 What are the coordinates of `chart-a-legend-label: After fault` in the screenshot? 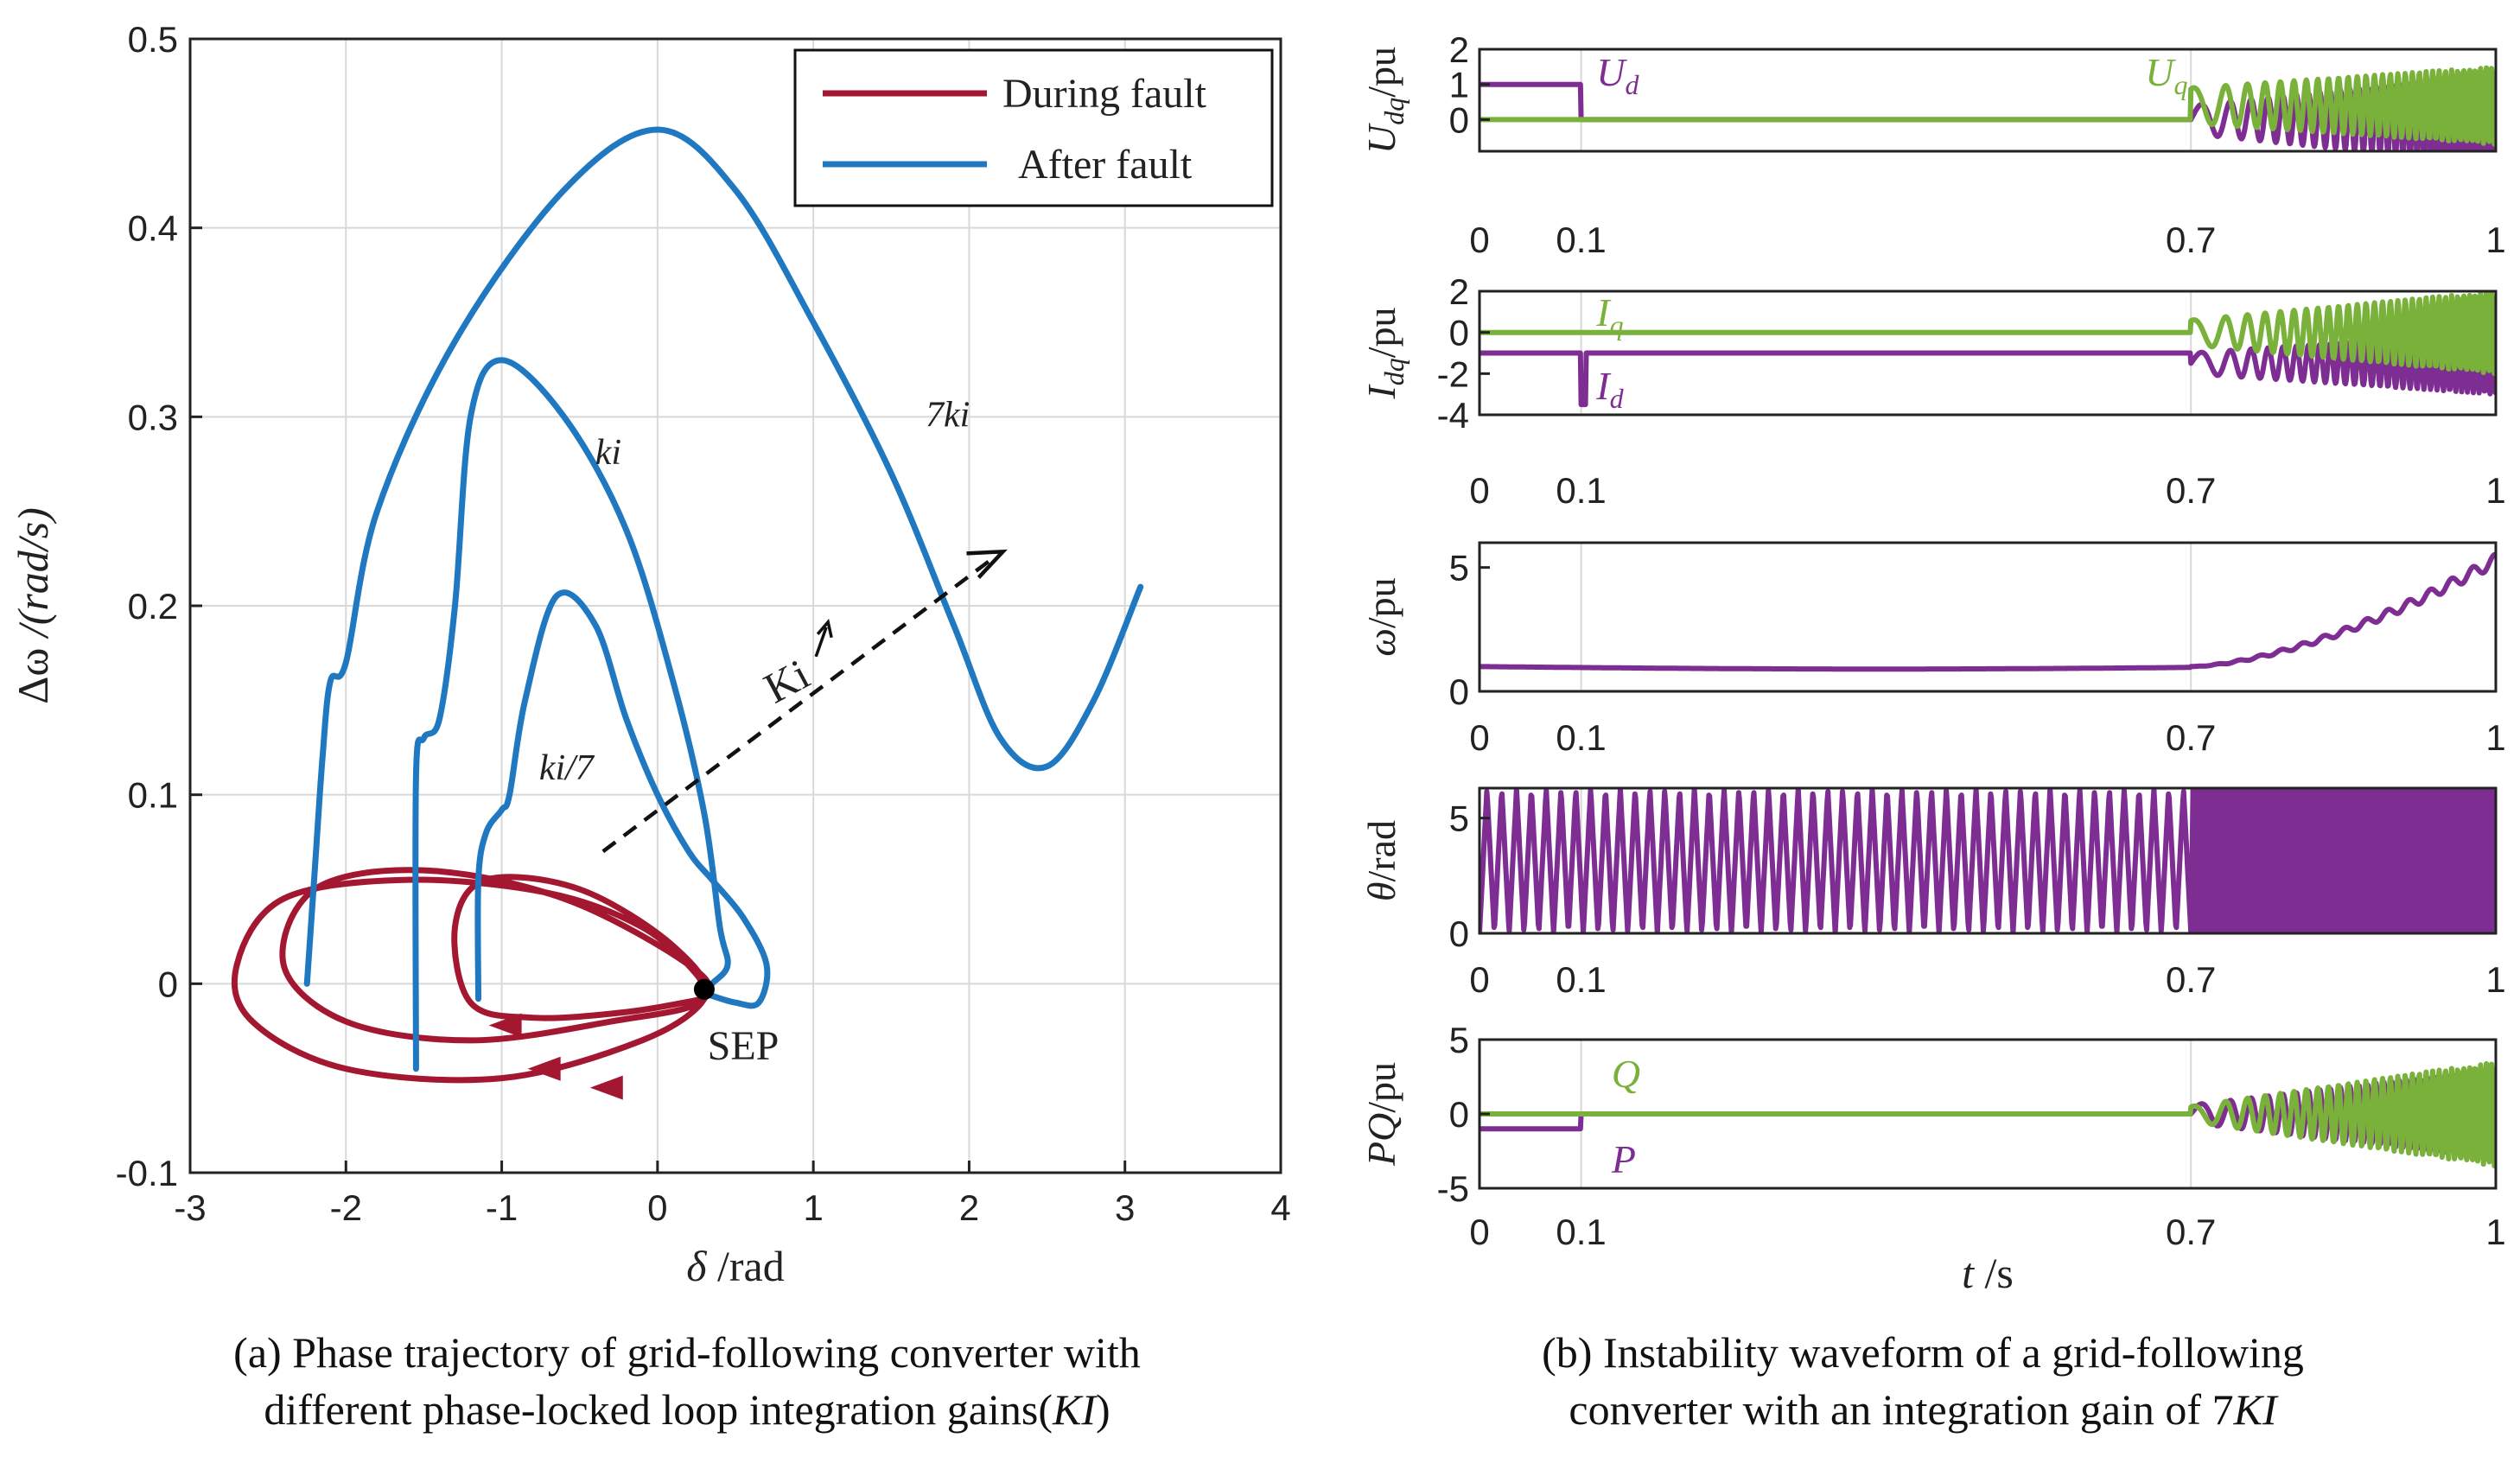 It's located at (1105, 165).